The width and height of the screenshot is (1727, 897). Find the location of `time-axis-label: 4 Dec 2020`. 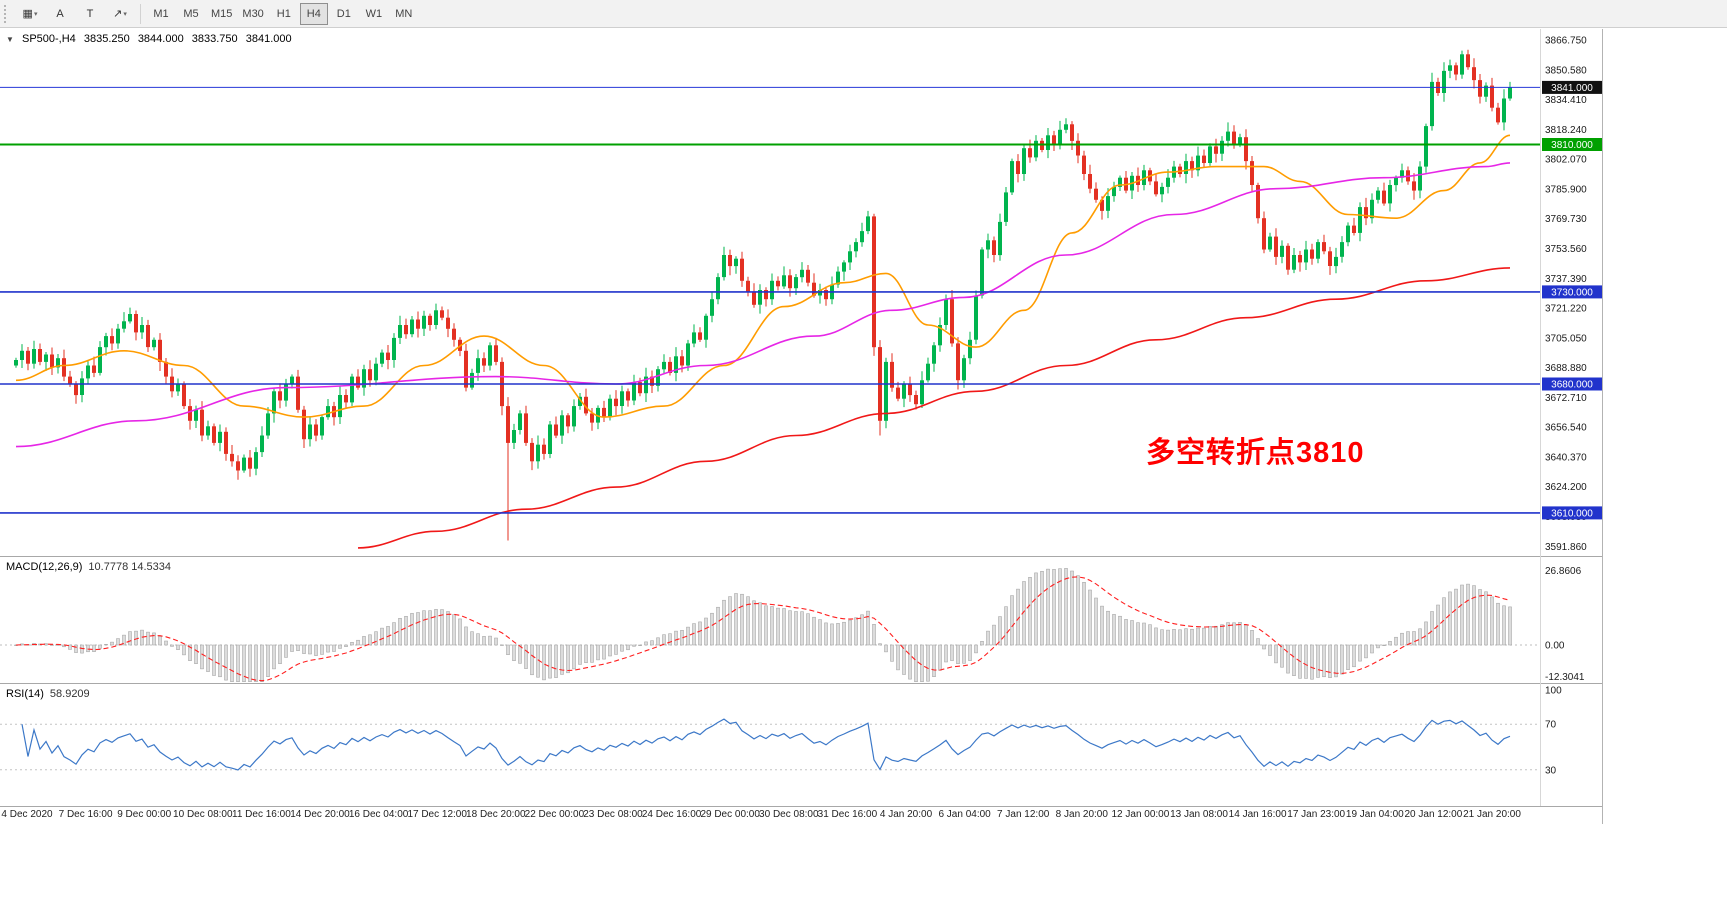

time-axis-label: 4 Dec 2020 is located at coordinates (27, 814).